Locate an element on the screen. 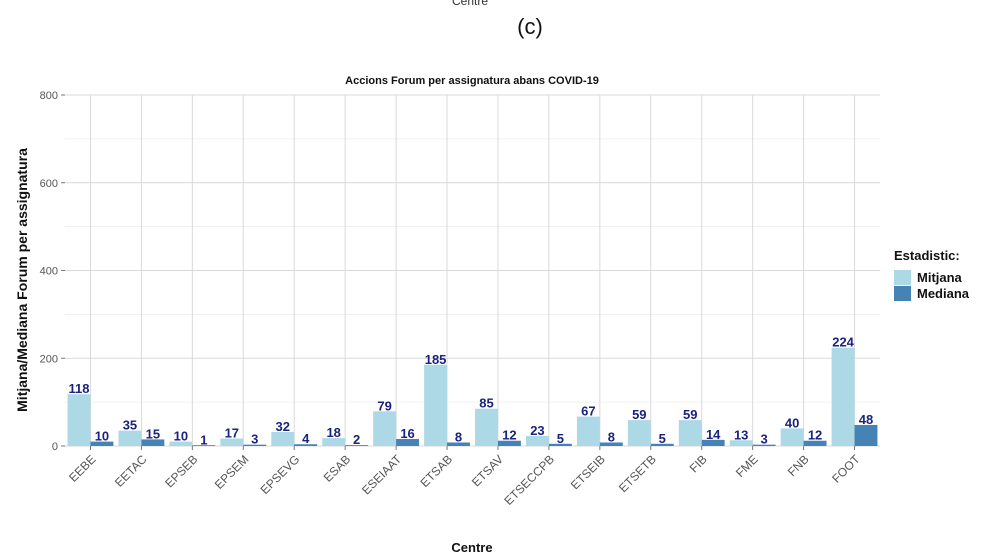  data-label-mediana-epsem: 3 is located at coordinates (254, 439).